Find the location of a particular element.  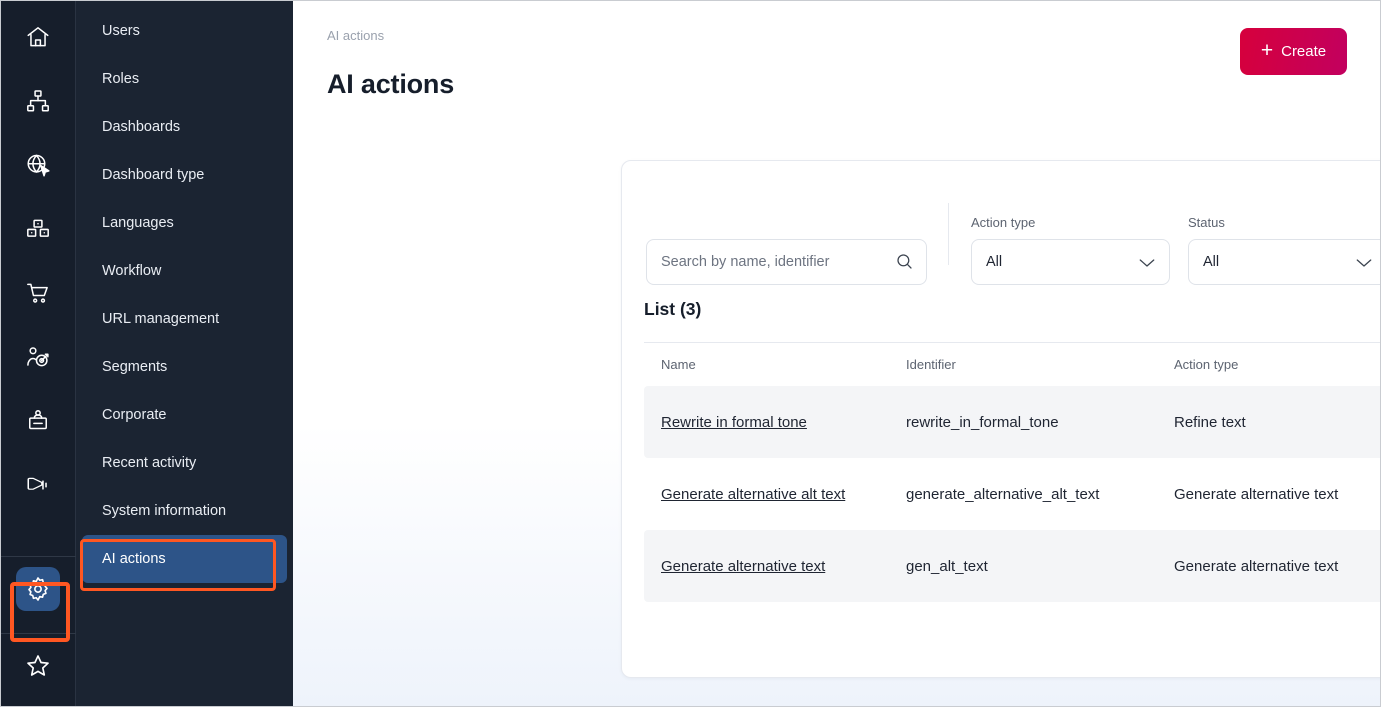

page-title: AI actions is located at coordinates (391, 84).